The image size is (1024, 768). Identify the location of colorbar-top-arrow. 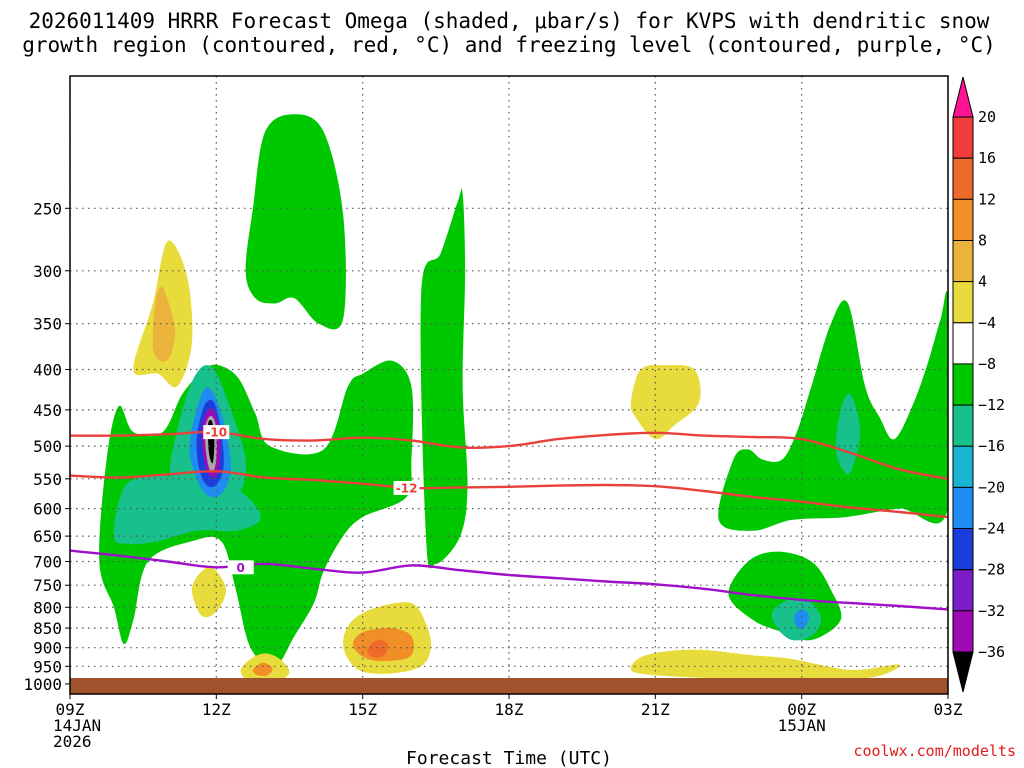
(963, 97).